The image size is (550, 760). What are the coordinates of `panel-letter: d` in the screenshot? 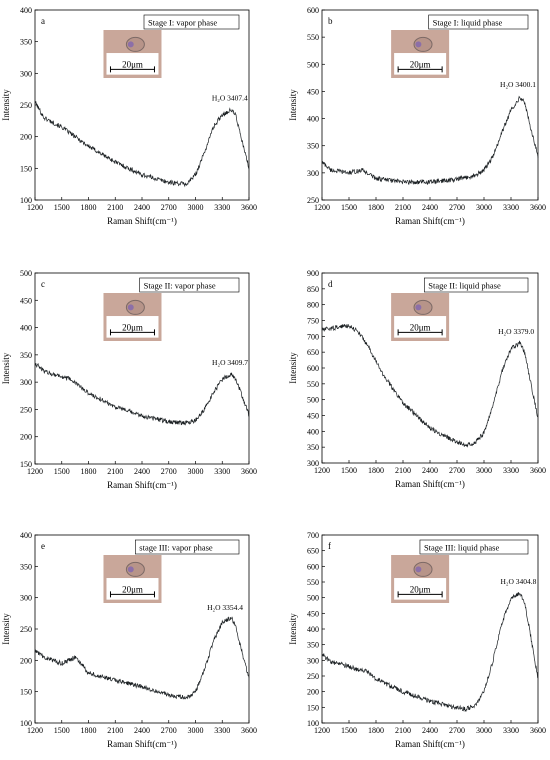 It's located at (330, 284).